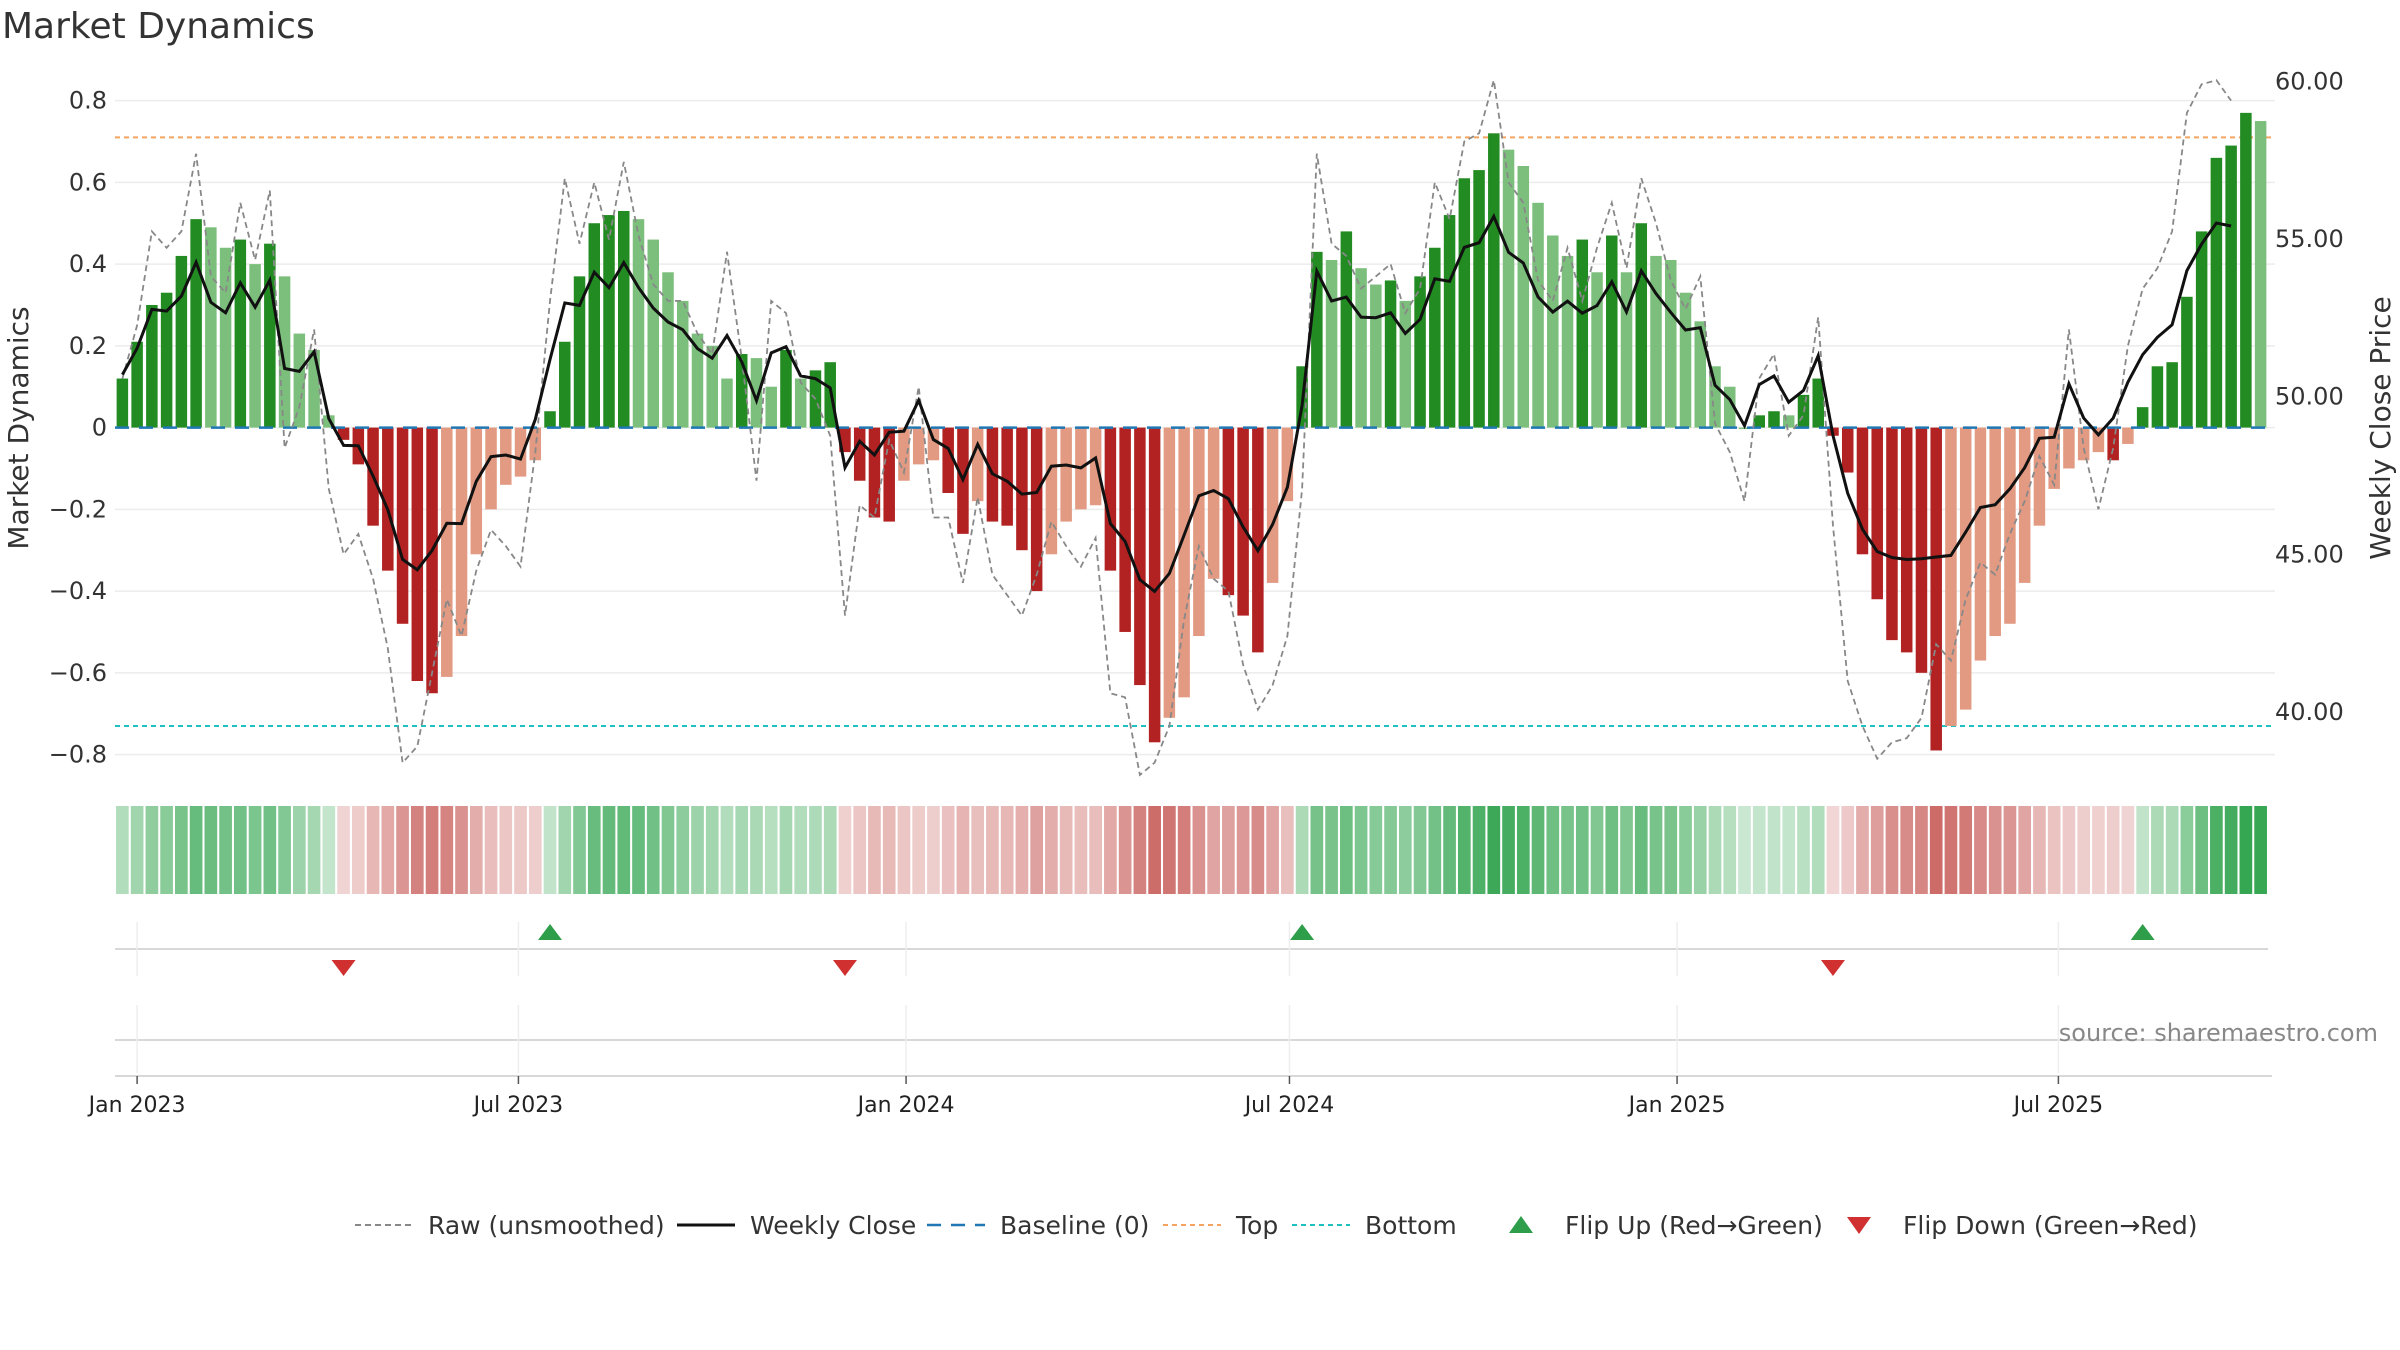  I want to click on y-tick-label: −0.8, so click(78, 755).